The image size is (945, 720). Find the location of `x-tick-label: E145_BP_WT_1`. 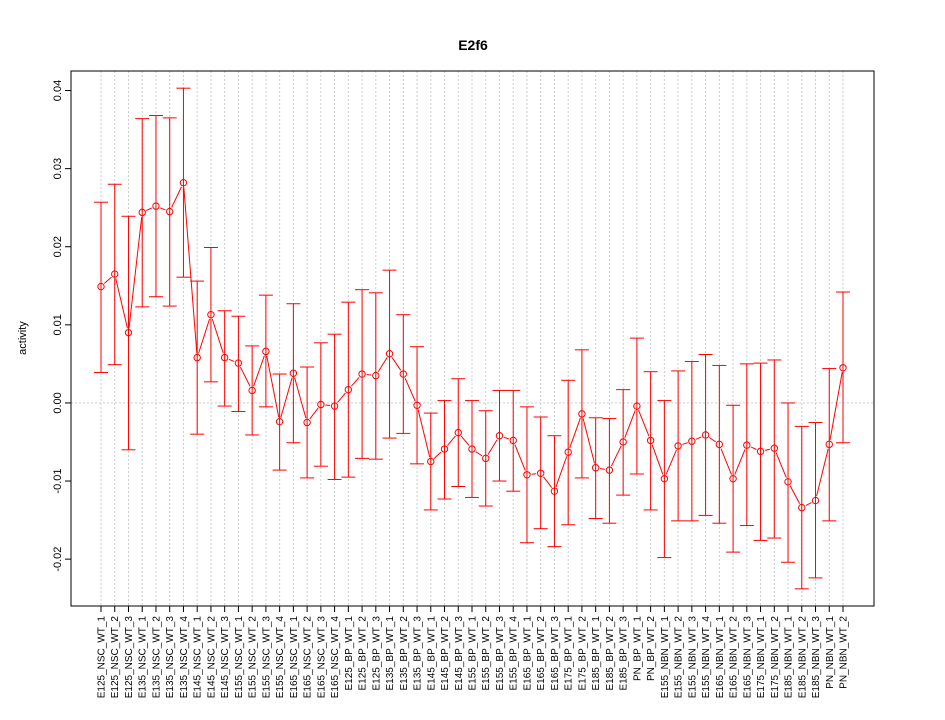

x-tick-label: E145_BP_WT_1 is located at coordinates (431, 653).